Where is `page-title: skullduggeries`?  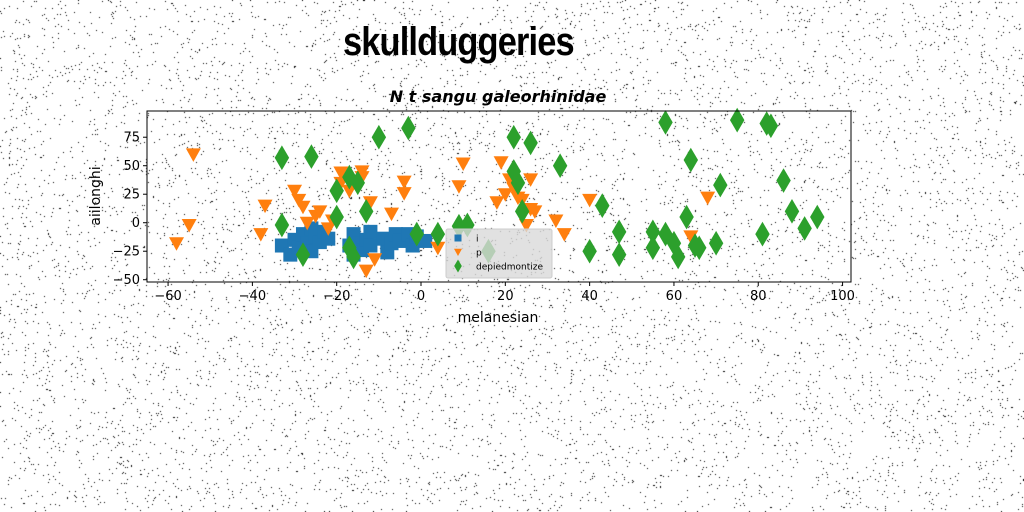
page-title: skullduggeries is located at coordinates (459, 42).